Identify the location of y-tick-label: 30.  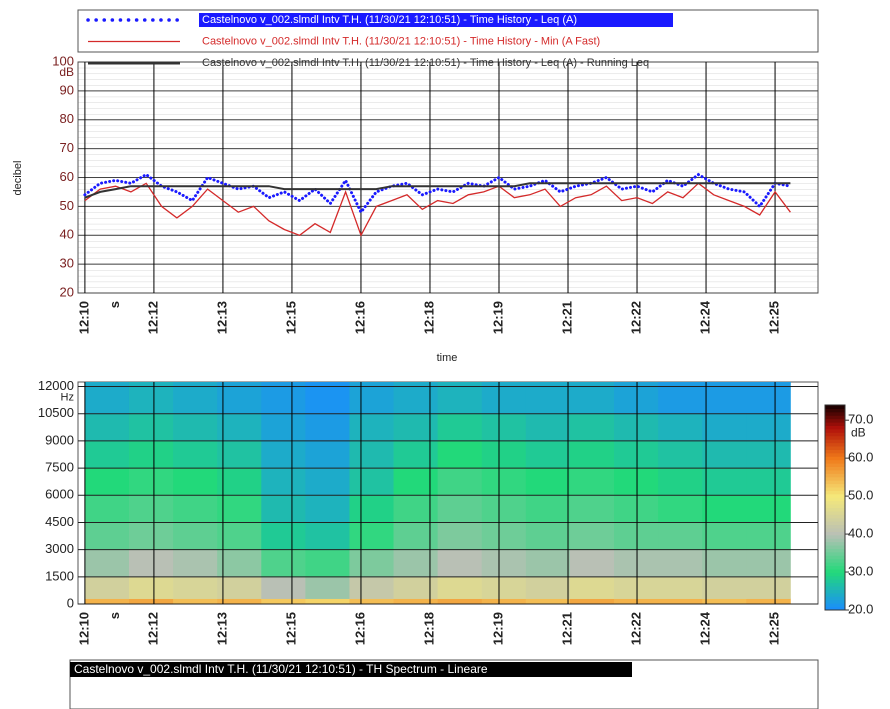
(67, 263).